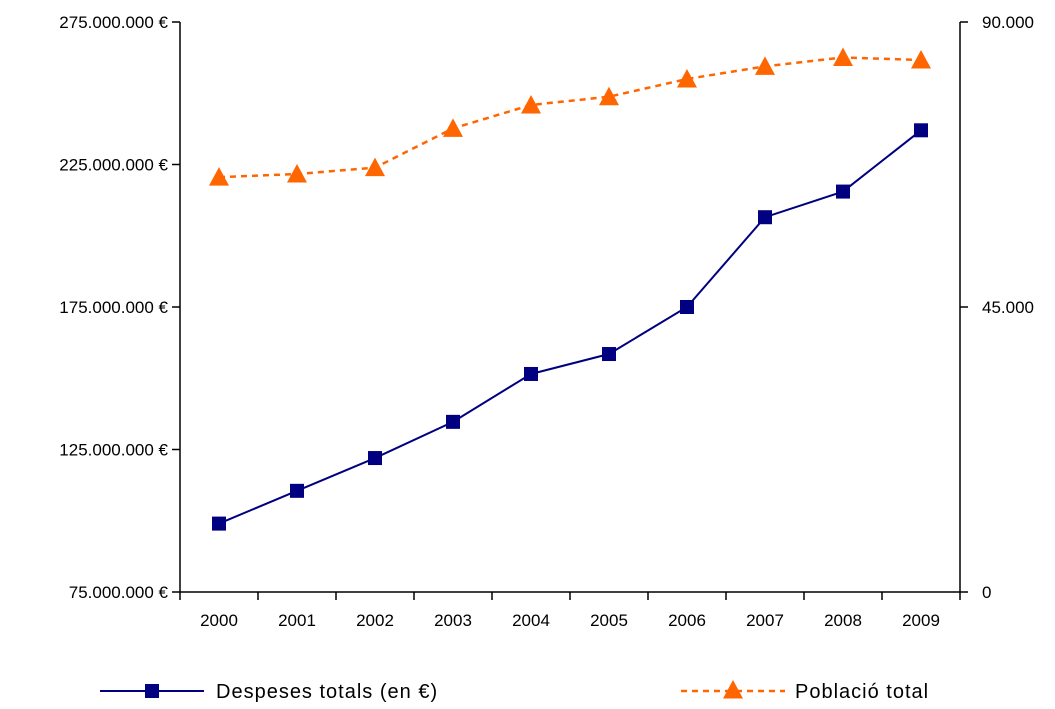 The image size is (1055, 709). Describe the element at coordinates (609, 620) in the screenshot. I see `x-axis-tick-label: 2005` at that location.